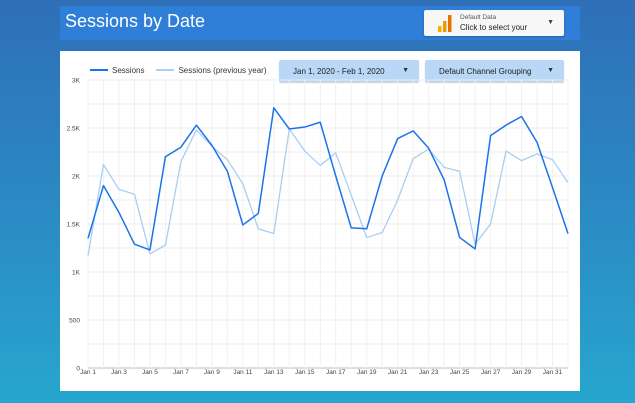 This screenshot has width=635, height=403. What do you see at coordinates (491, 372) in the screenshot?
I see `x-tick-label: Jan 27` at bounding box center [491, 372].